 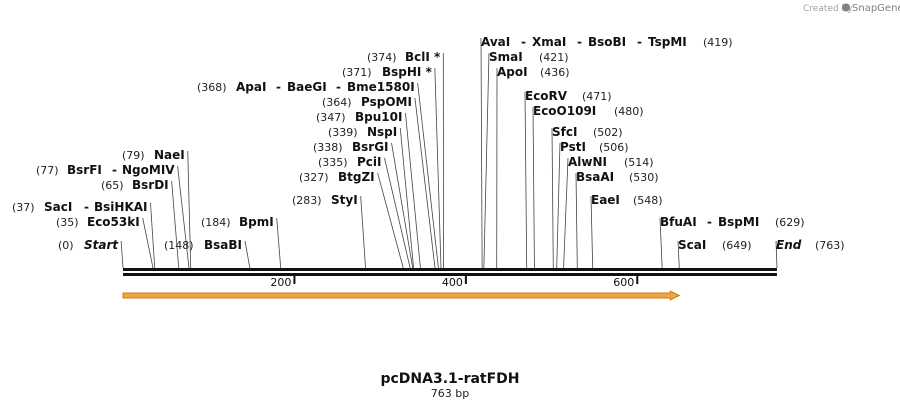 What do you see at coordinates (629, 111) in the screenshot?
I see `site-position: (480)` at bounding box center [629, 111].